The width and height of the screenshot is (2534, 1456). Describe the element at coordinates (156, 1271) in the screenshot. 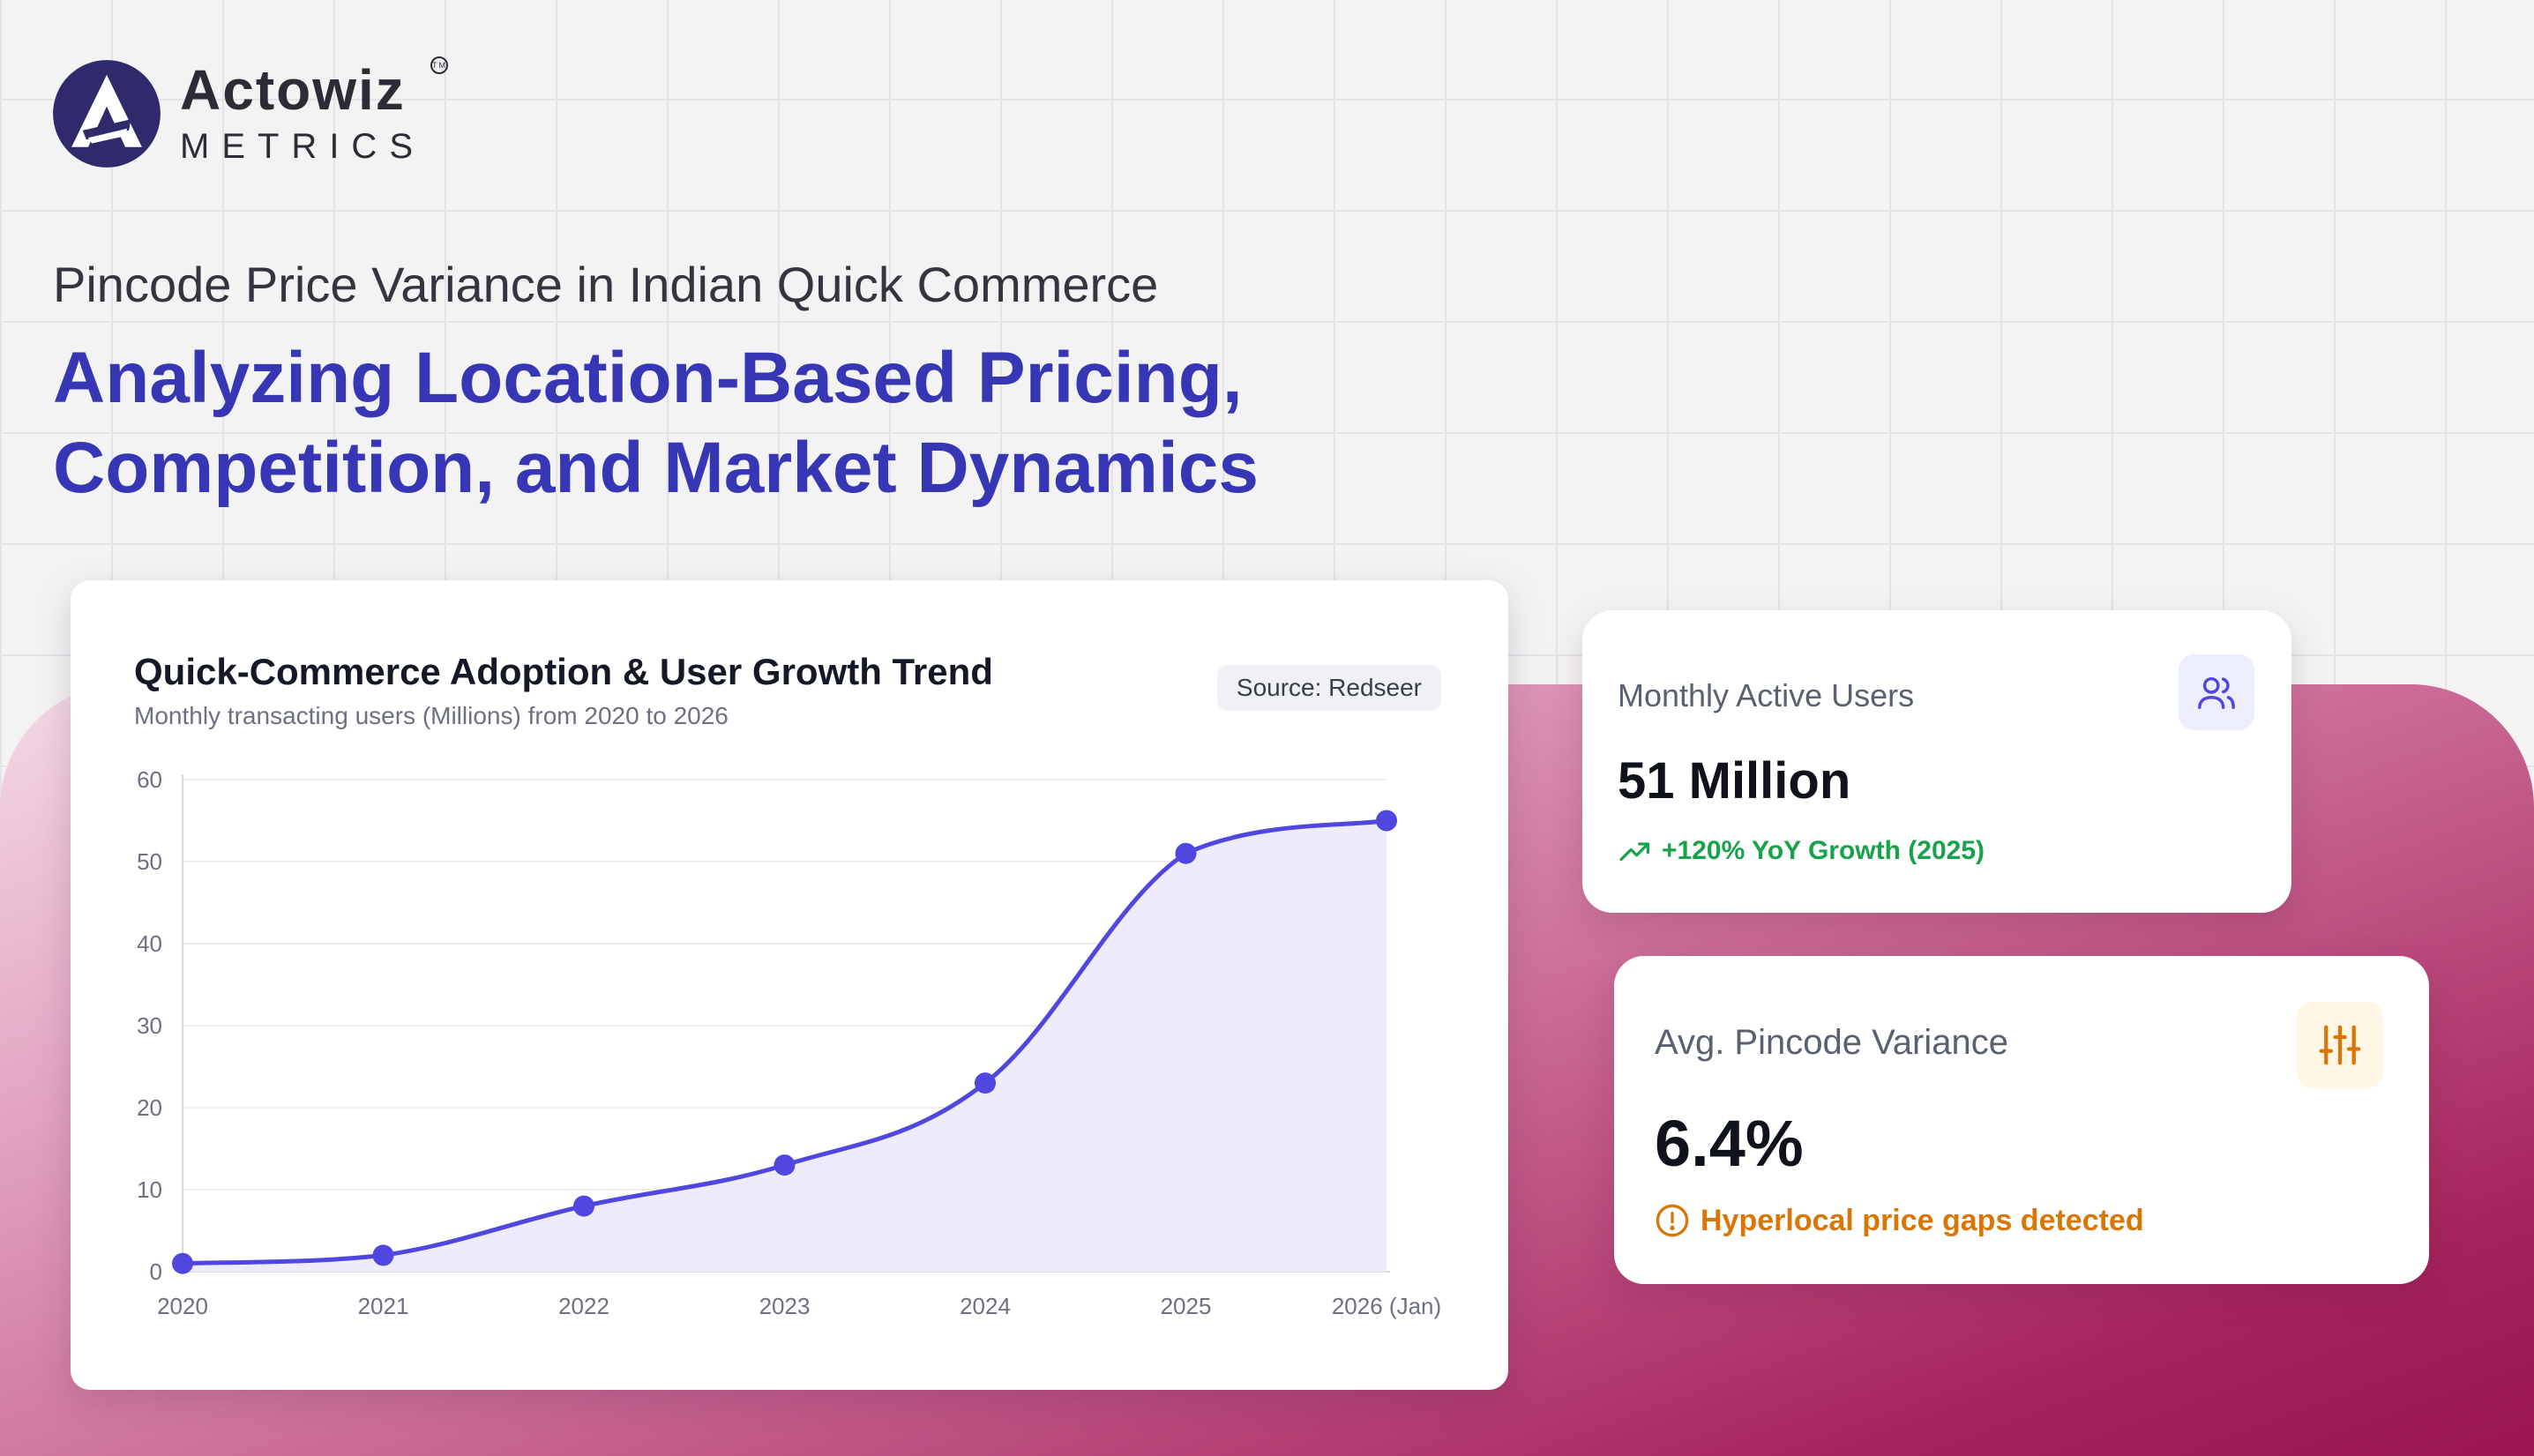

I see `y-tick-label-0: 0` at that location.